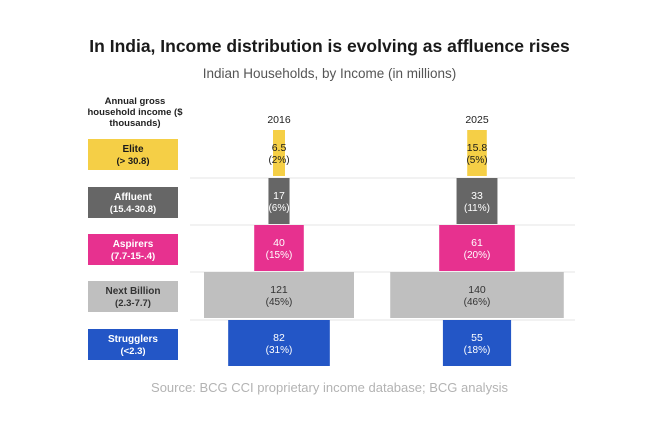  What do you see at coordinates (279, 350) in the screenshot?
I see `bar-share-label: (31%)` at bounding box center [279, 350].